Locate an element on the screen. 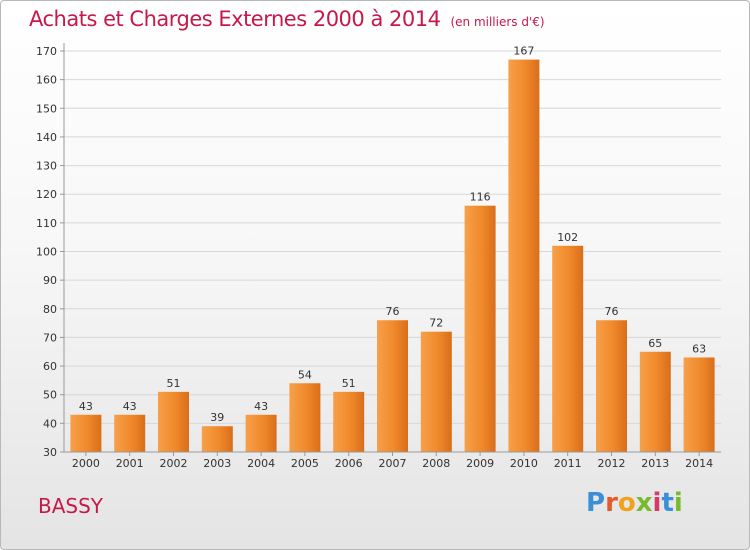 The image size is (750, 550). place-name: BASSY is located at coordinates (71, 506).